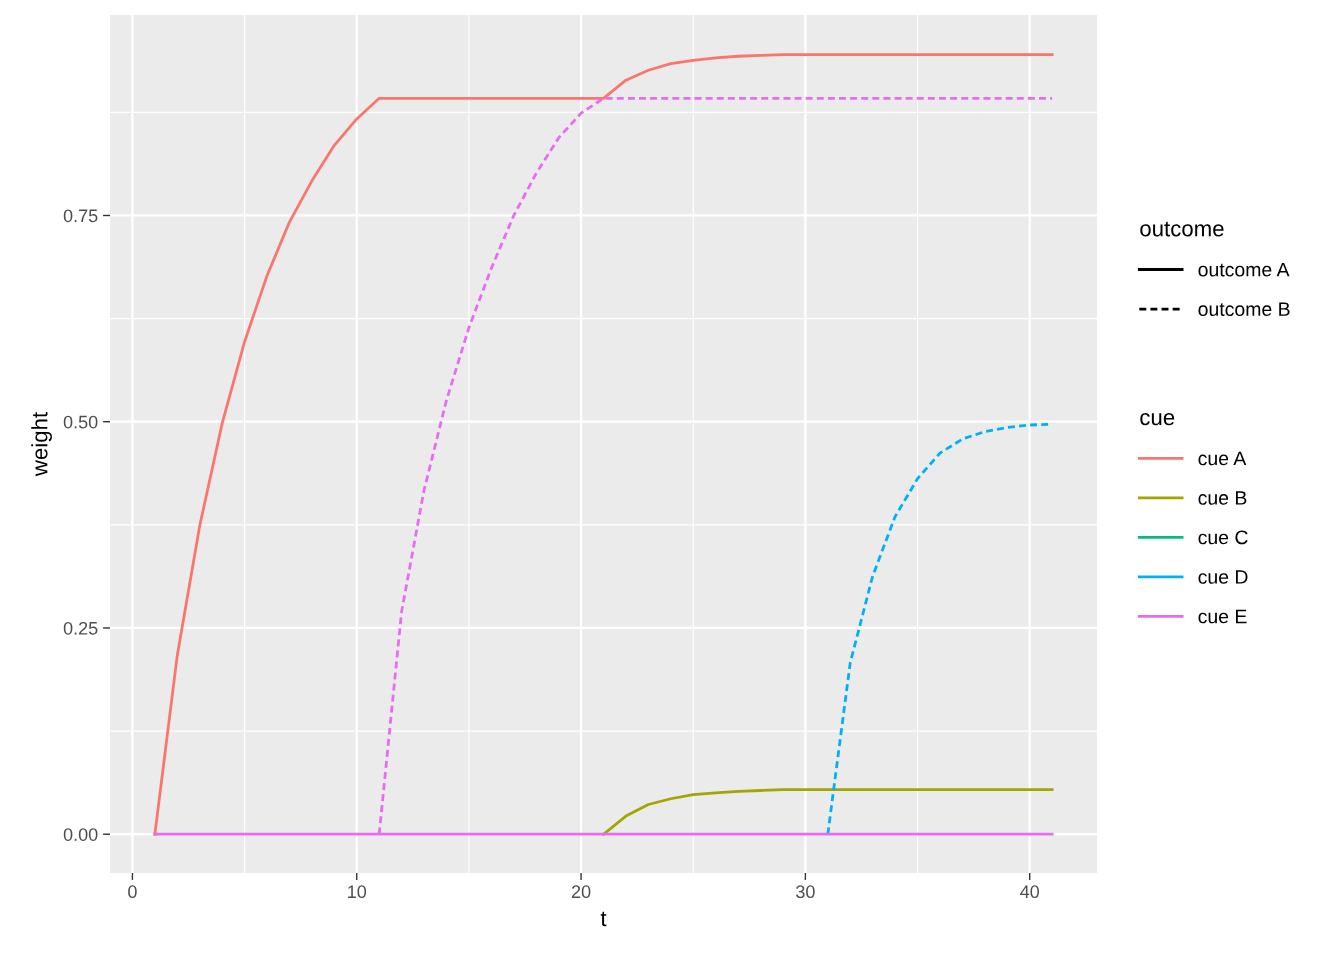 This screenshot has height=960, width=1344. I want to click on text: outcome B, so click(1244, 309).